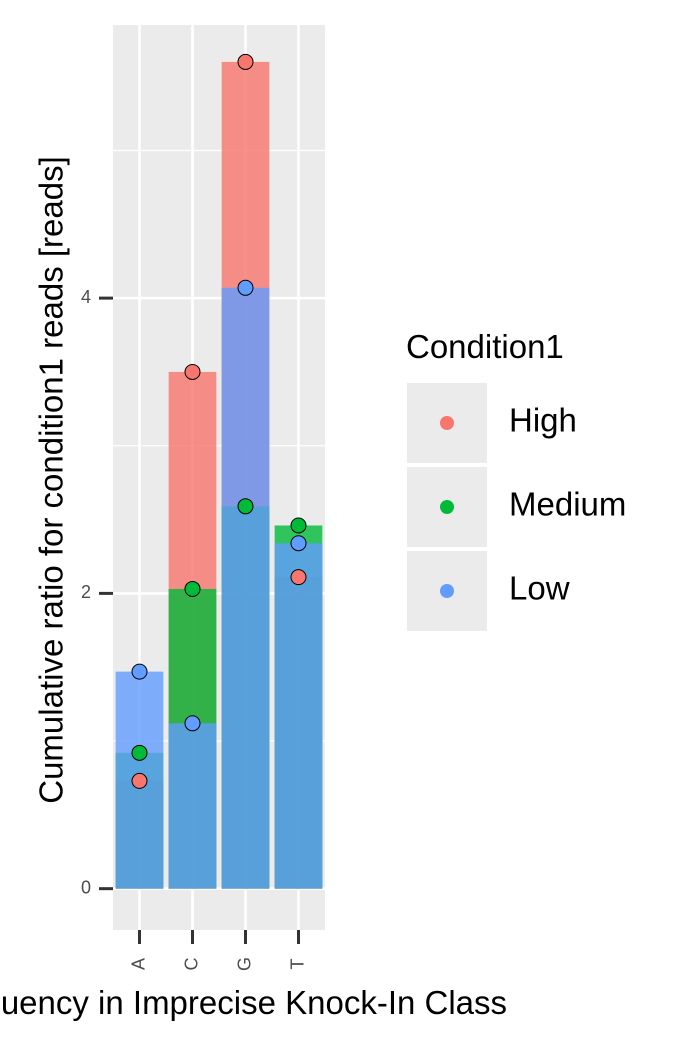 This screenshot has height=1050, width=700. What do you see at coordinates (139, 671) in the screenshot?
I see `point-low-a` at bounding box center [139, 671].